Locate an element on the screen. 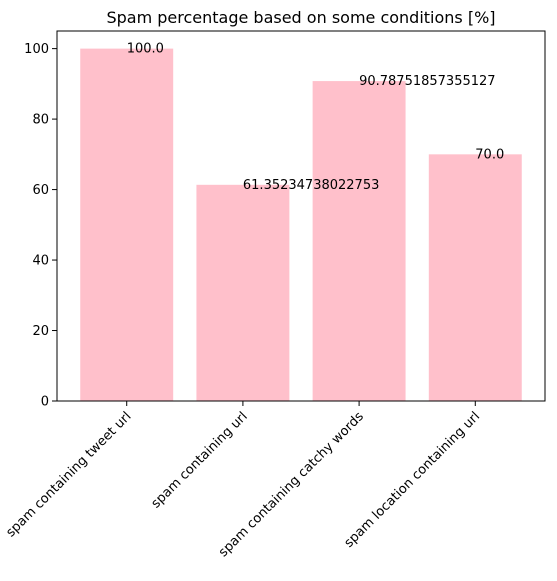  y-tick-label-0: 0 is located at coordinates (45, 402).